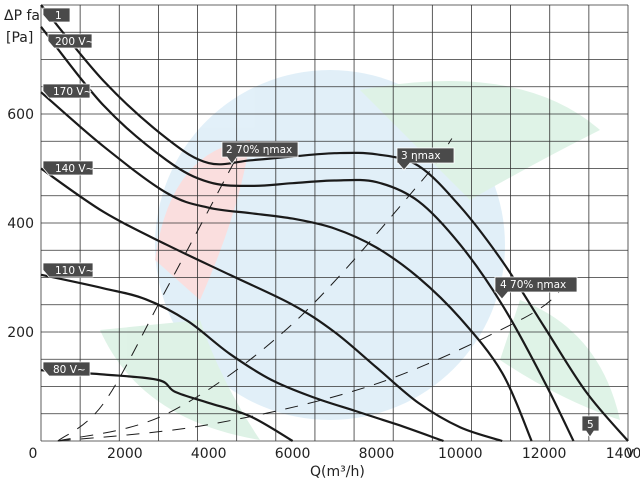 This screenshot has width=640, height=483. I want to click on svg-text: 4 70% ηmax, so click(533, 285).